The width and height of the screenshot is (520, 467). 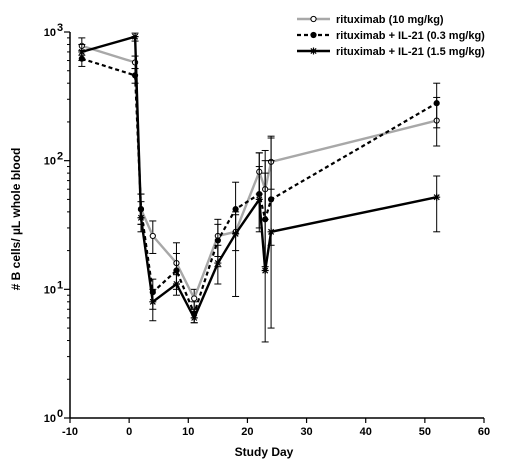 What do you see at coordinates (366, 432) in the screenshot?
I see `x-tick-label: 40` at bounding box center [366, 432].